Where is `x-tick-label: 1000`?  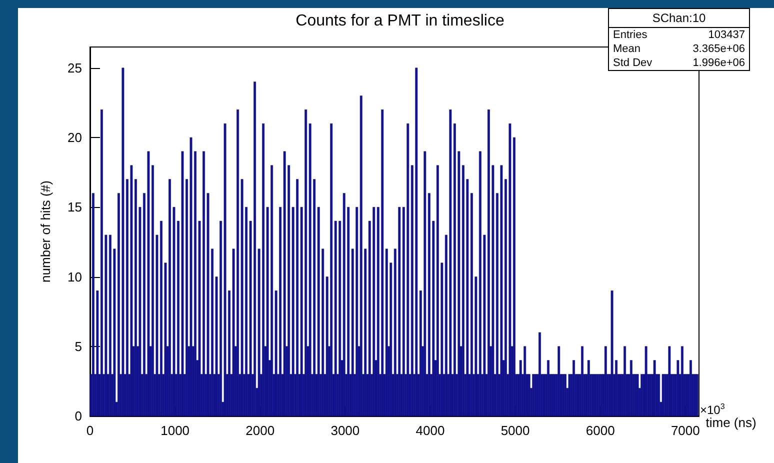
x-tick-label: 1000 is located at coordinates (175, 430).